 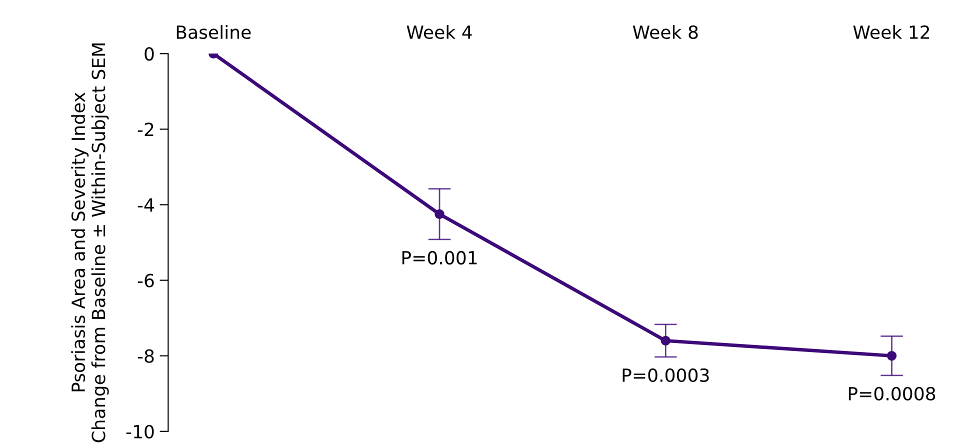 I want to click on x-tick-label: Week 8, so click(x=665, y=32).